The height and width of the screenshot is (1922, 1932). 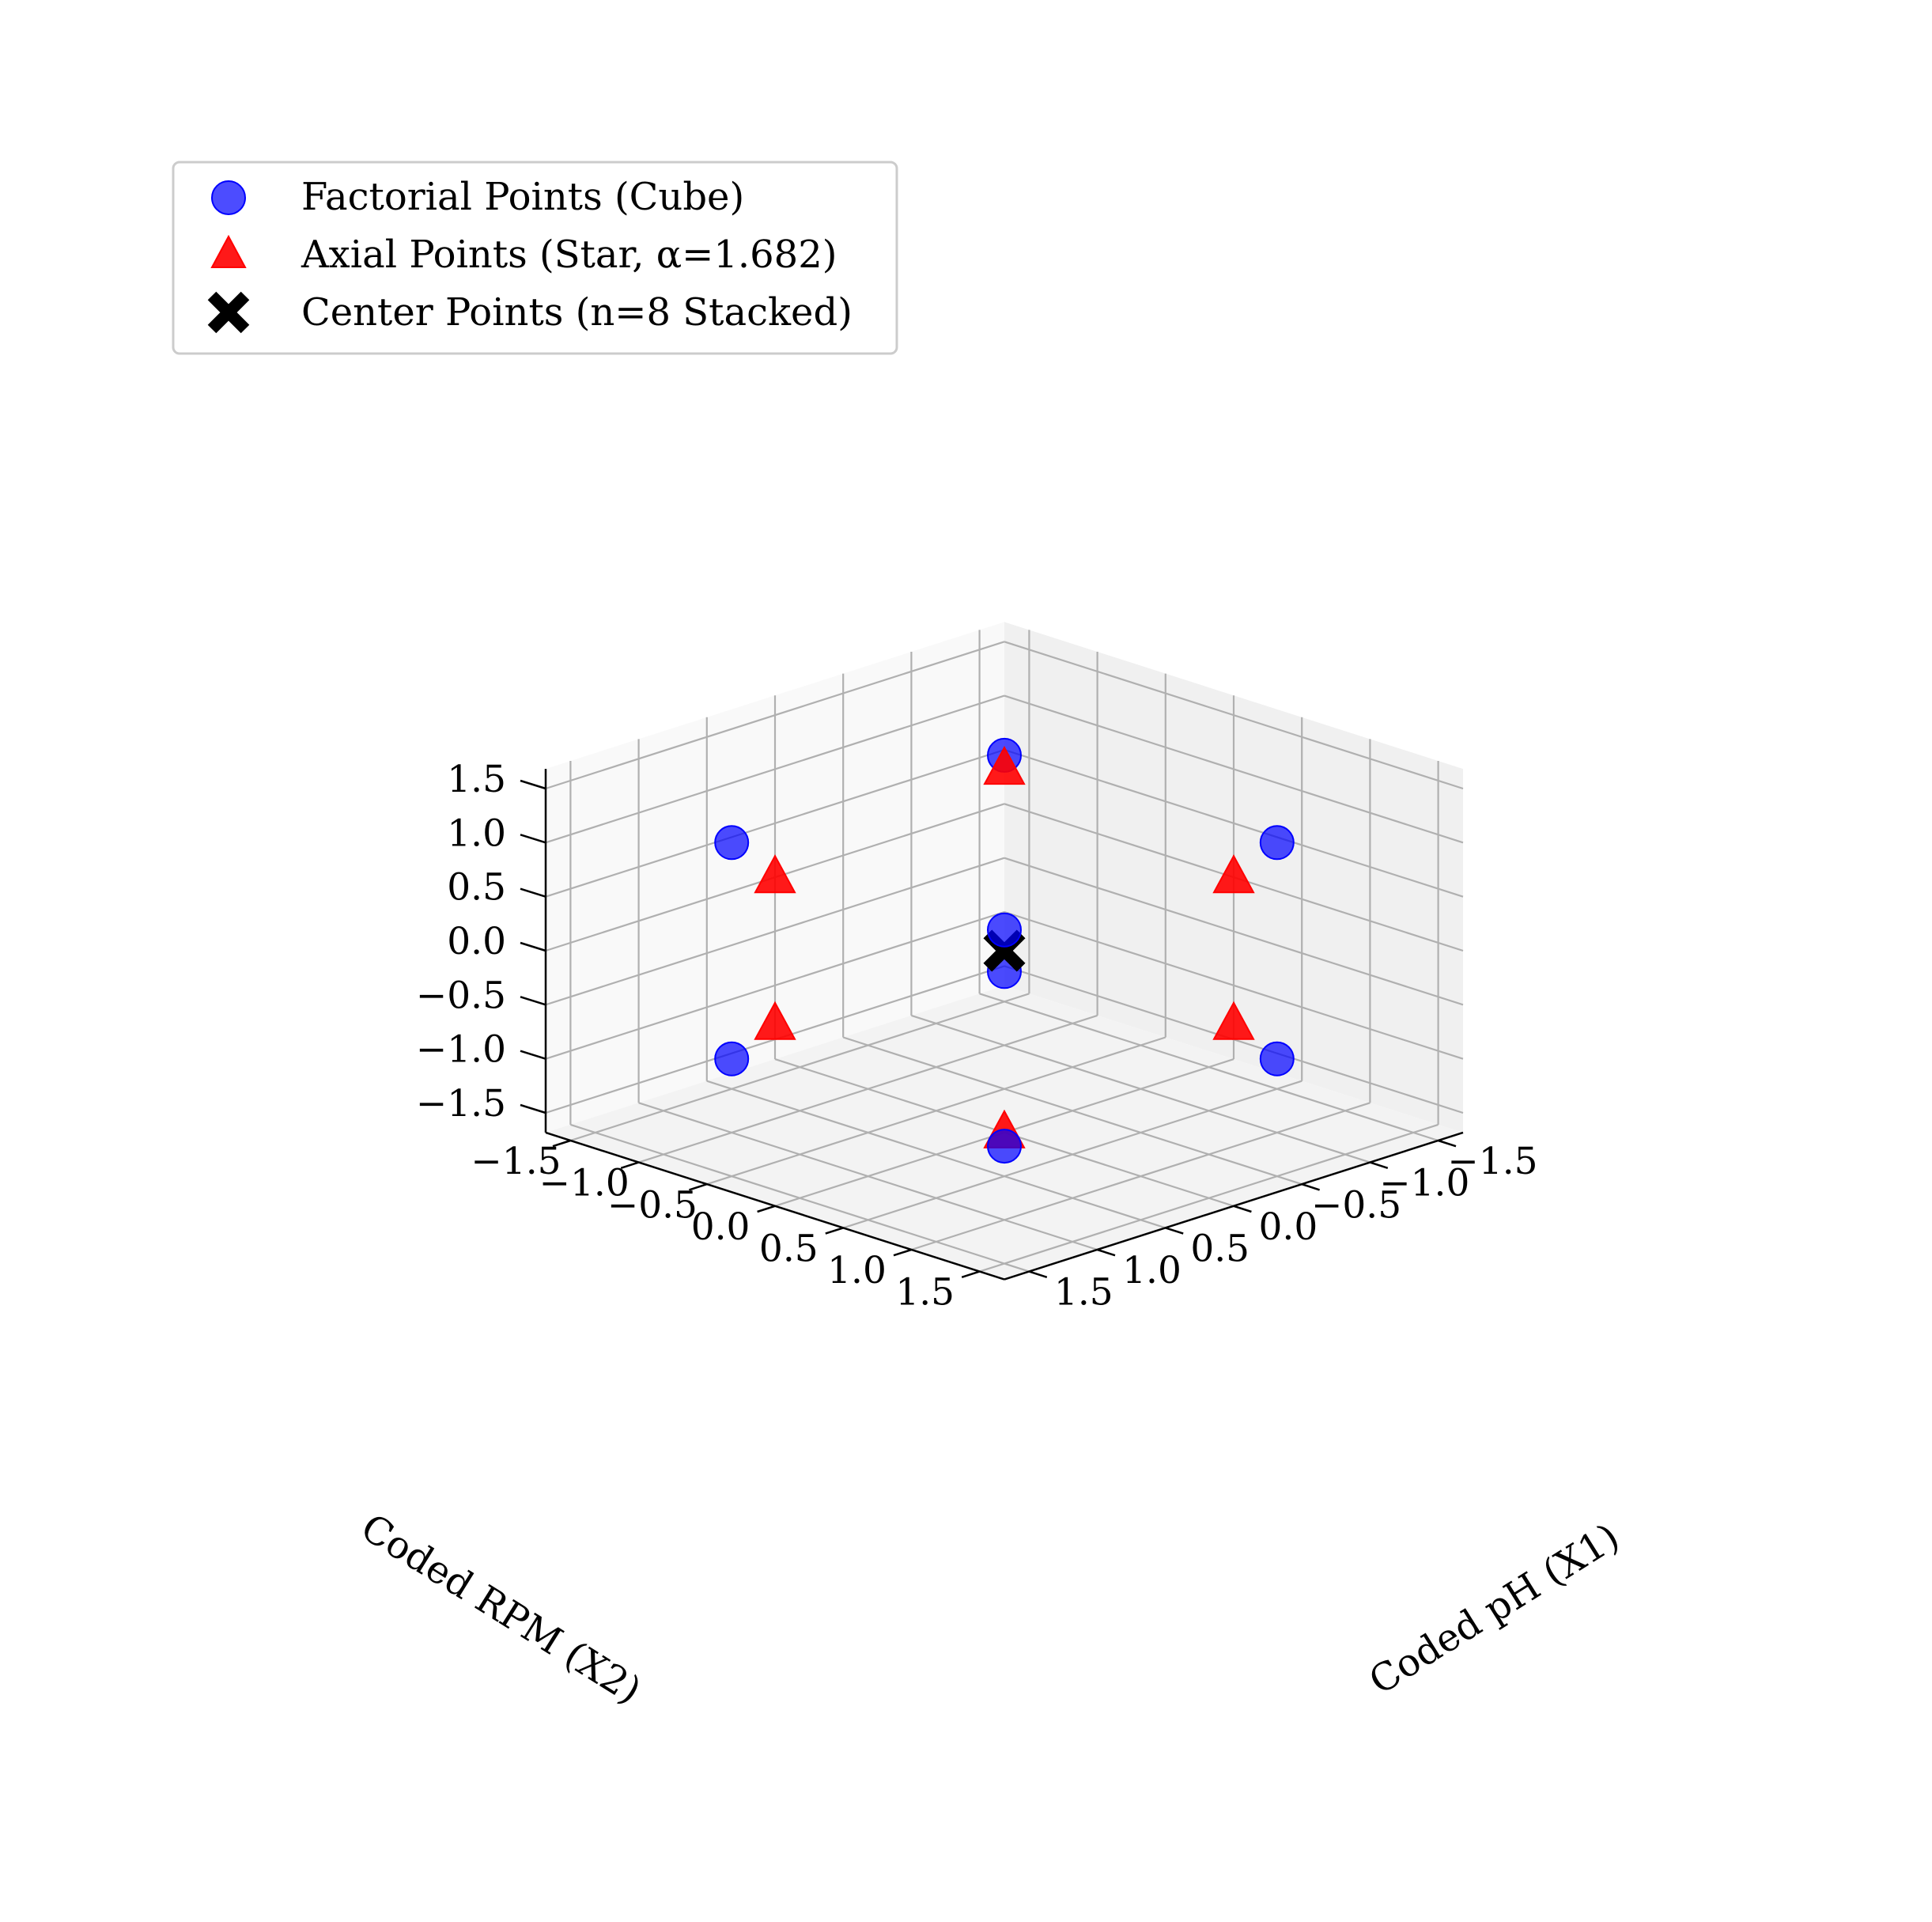 I want to click on y-tick-label: 1.5, so click(x=925, y=1293).